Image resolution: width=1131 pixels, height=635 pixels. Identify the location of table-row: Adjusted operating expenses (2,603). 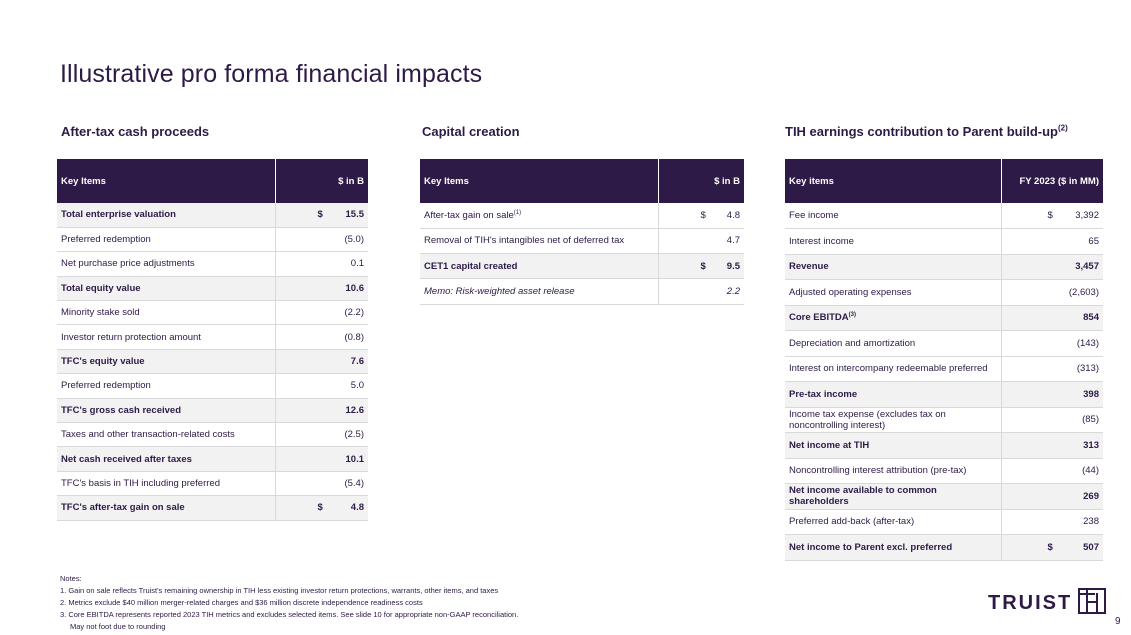
(944, 292).